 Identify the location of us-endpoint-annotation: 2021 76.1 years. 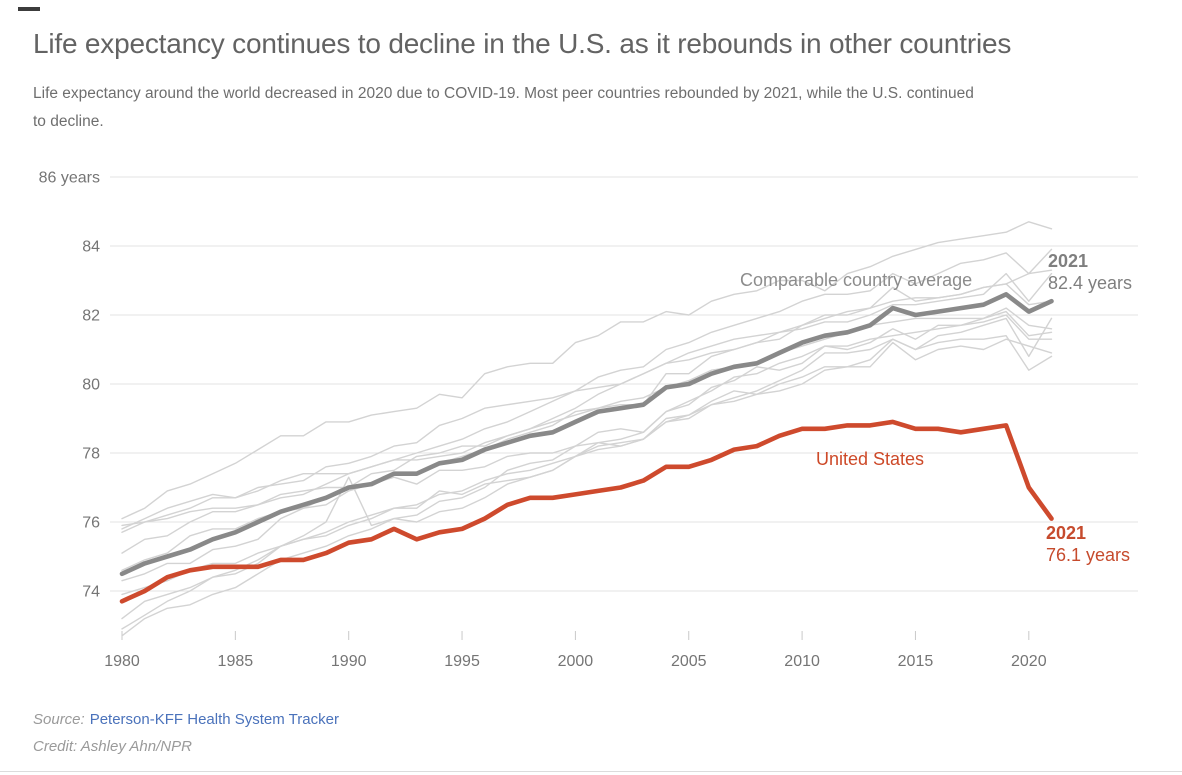
(1088, 544).